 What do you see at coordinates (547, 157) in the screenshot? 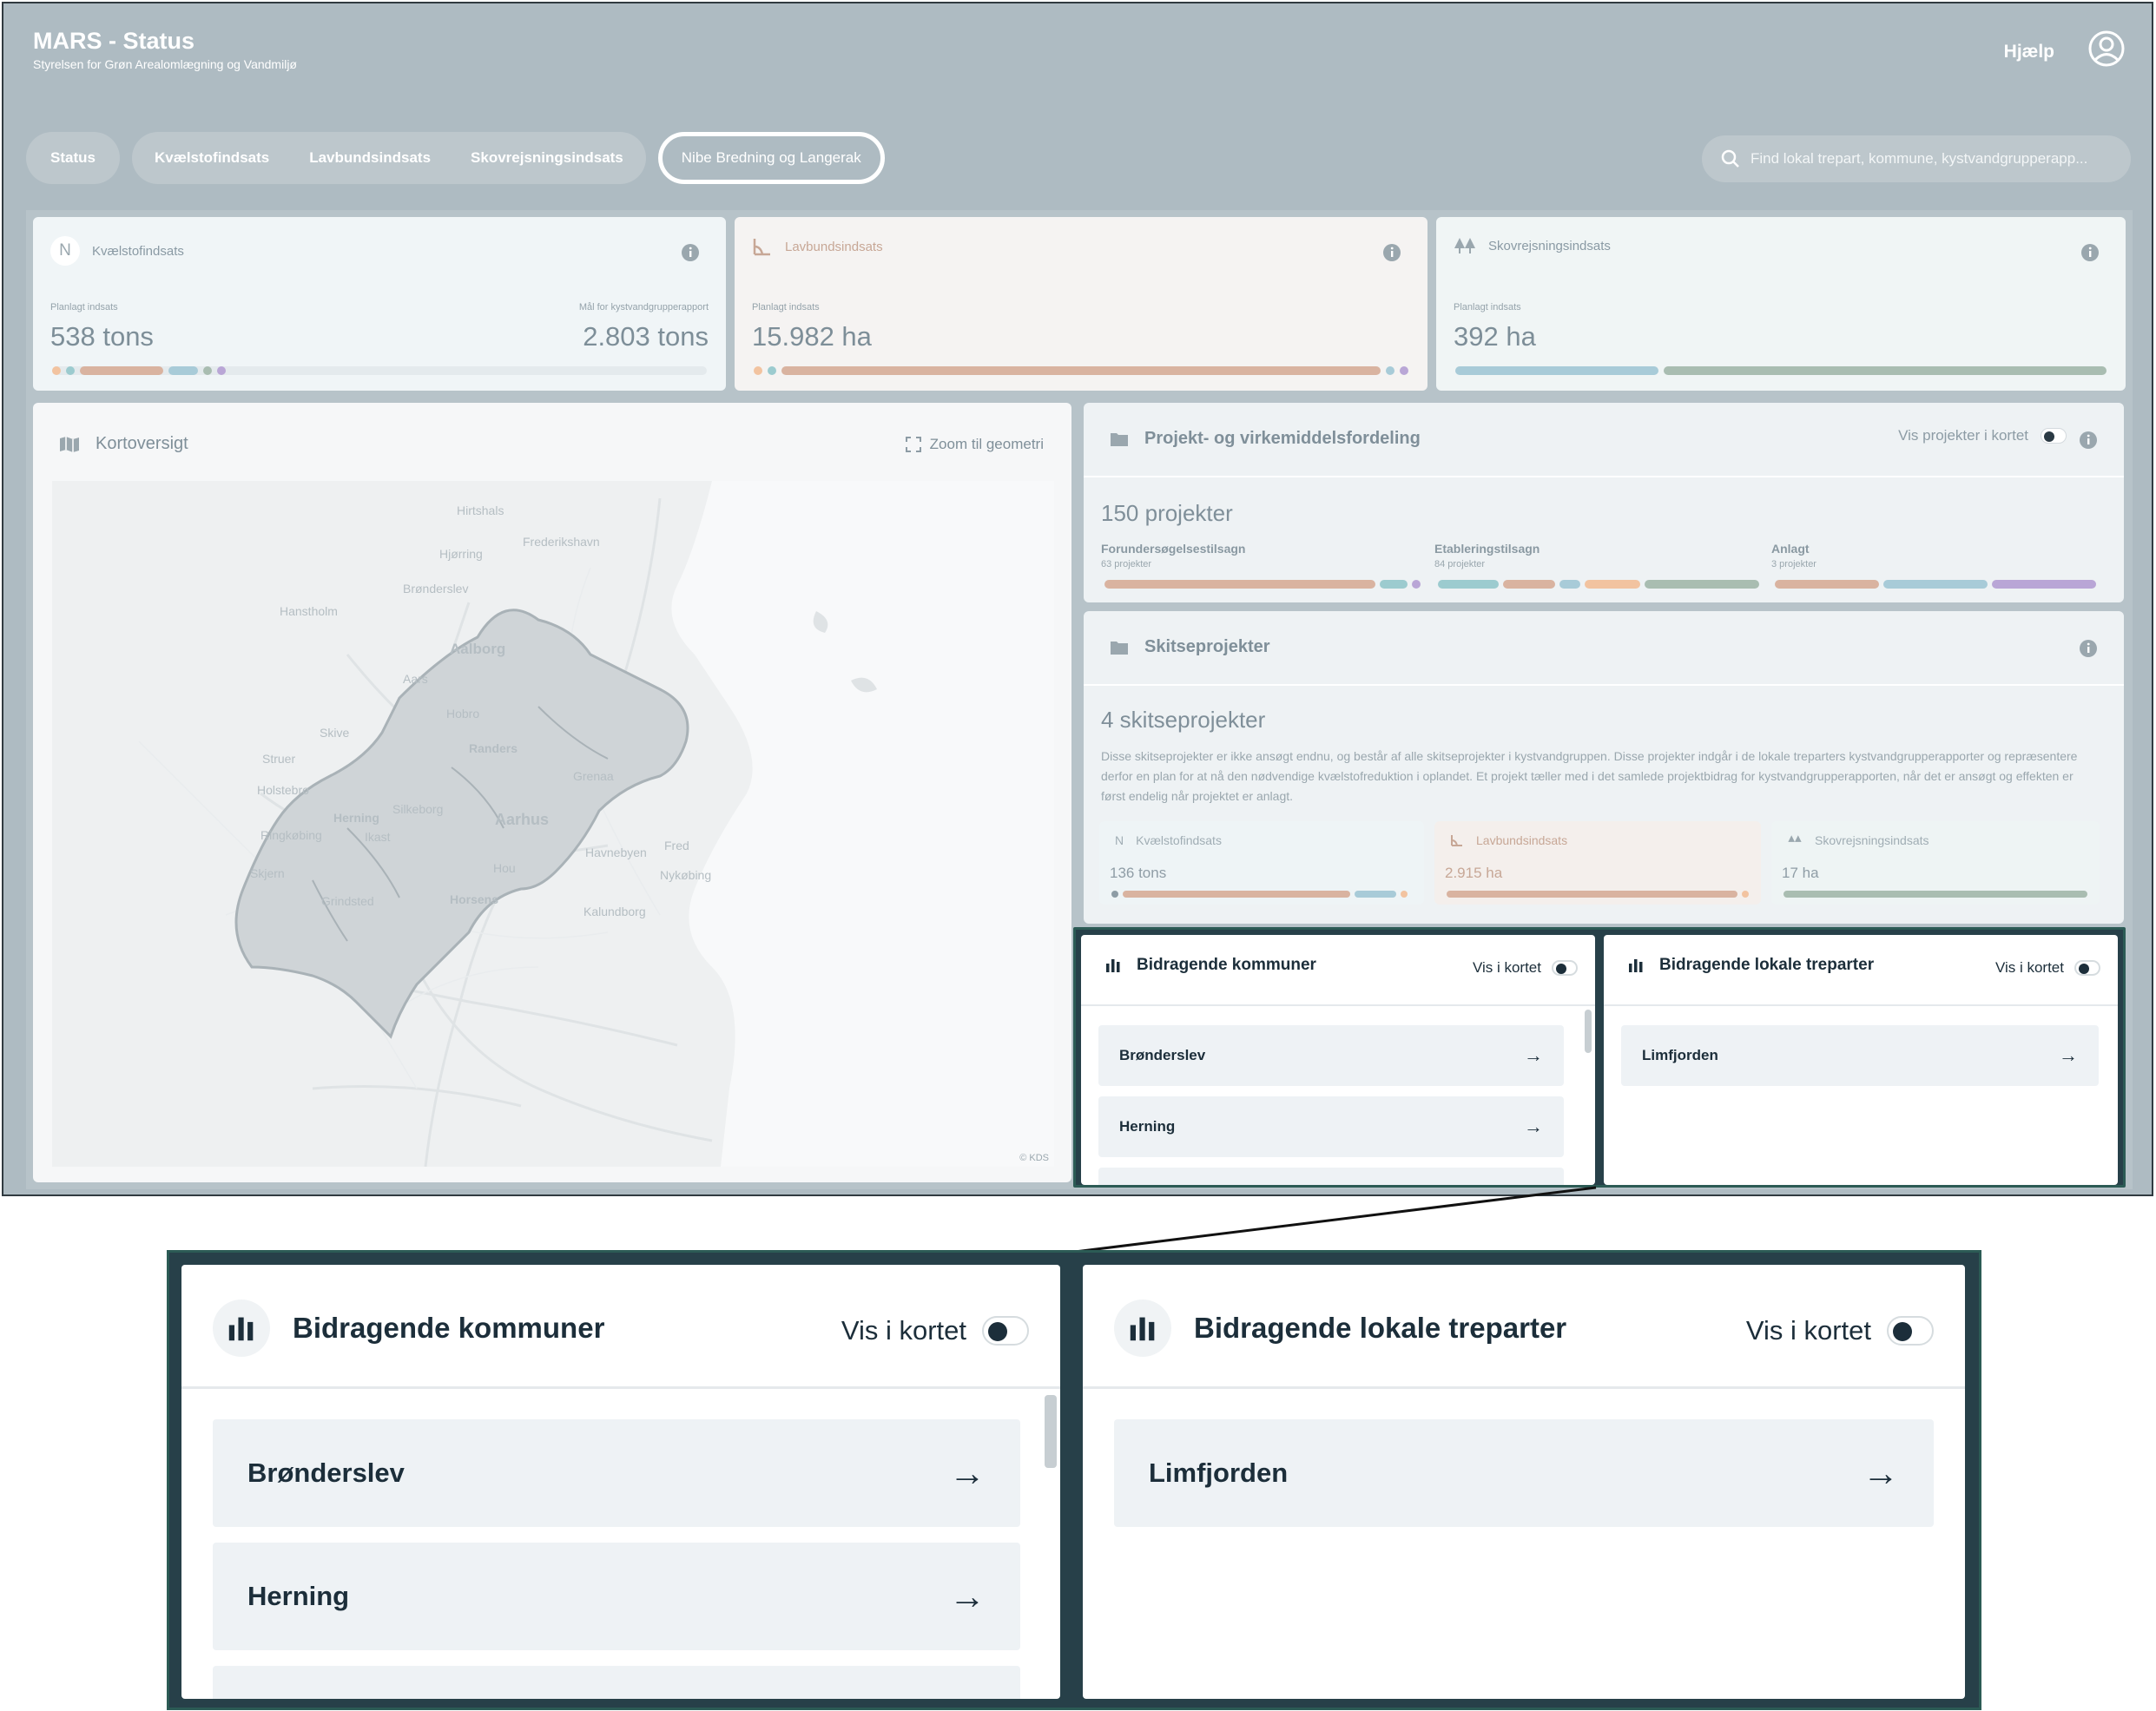
I see `tab-skovrejsning: Skovrejsningsindsats` at bounding box center [547, 157].